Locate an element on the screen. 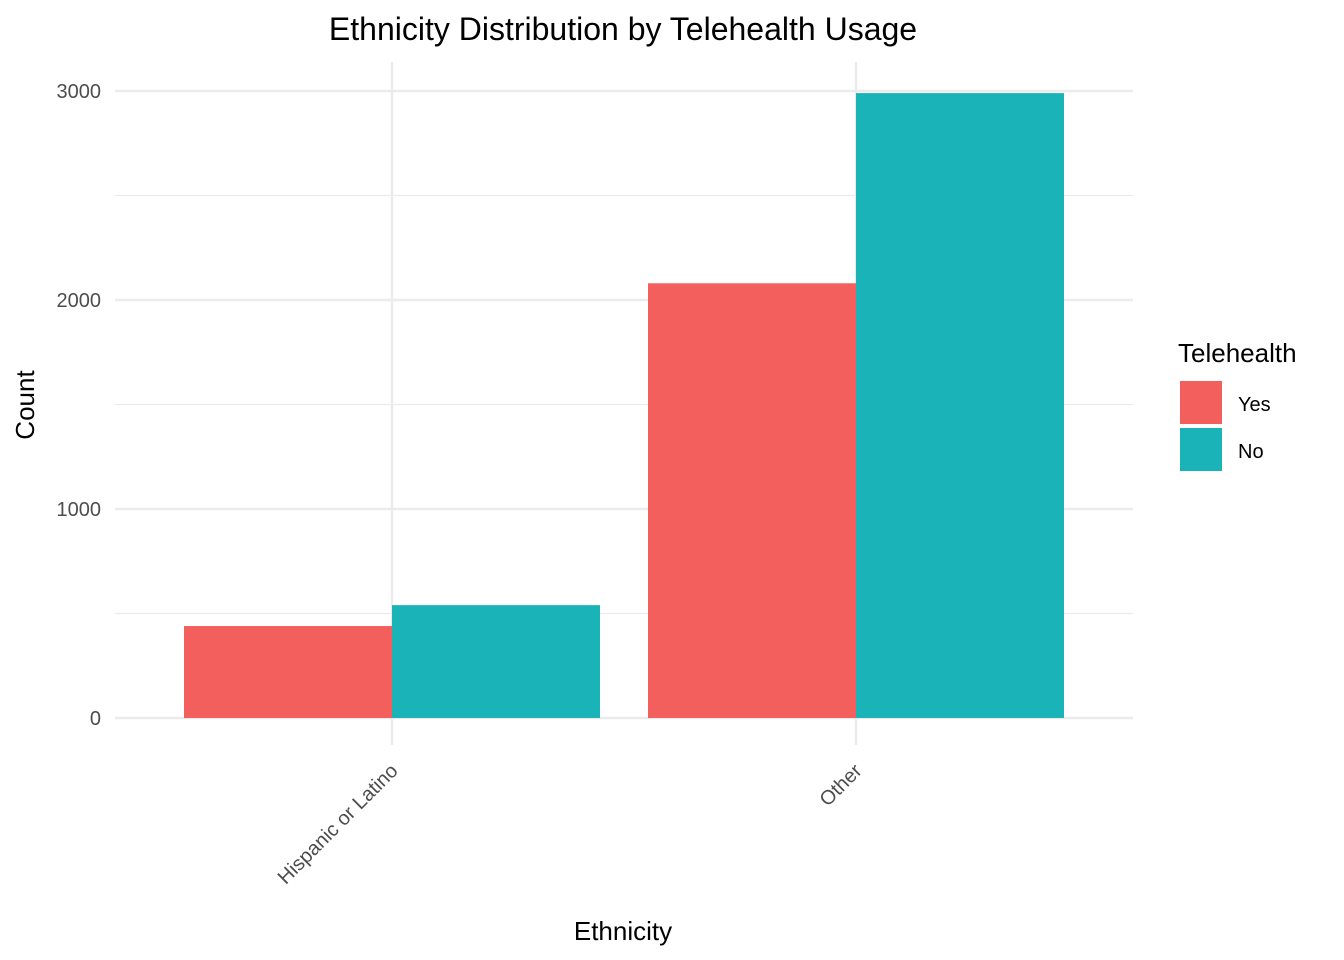  y-tick-label: 1000 is located at coordinates (79, 510).